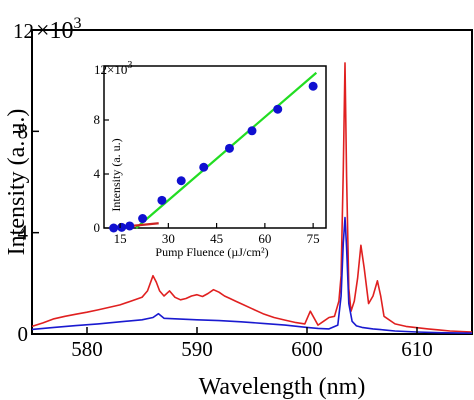 The width and height of the screenshot is (474, 400). Describe the element at coordinates (307, 349) in the screenshot. I see `main-x-tick-label: 600` at that location.